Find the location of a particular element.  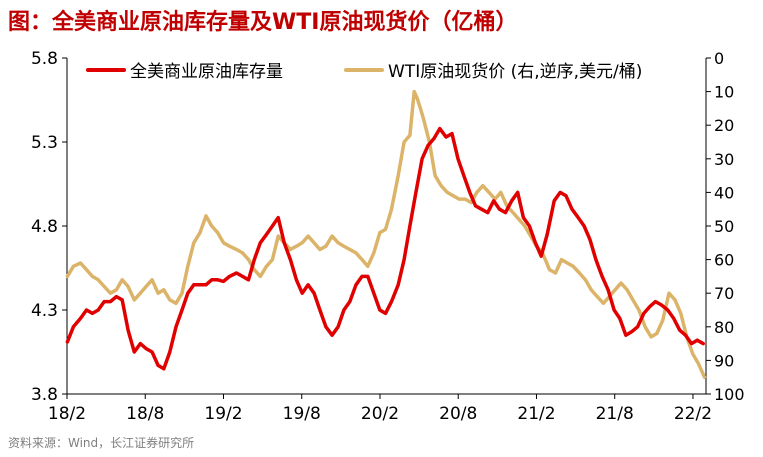

x-tick-label: 19/8 is located at coordinates (302, 414).